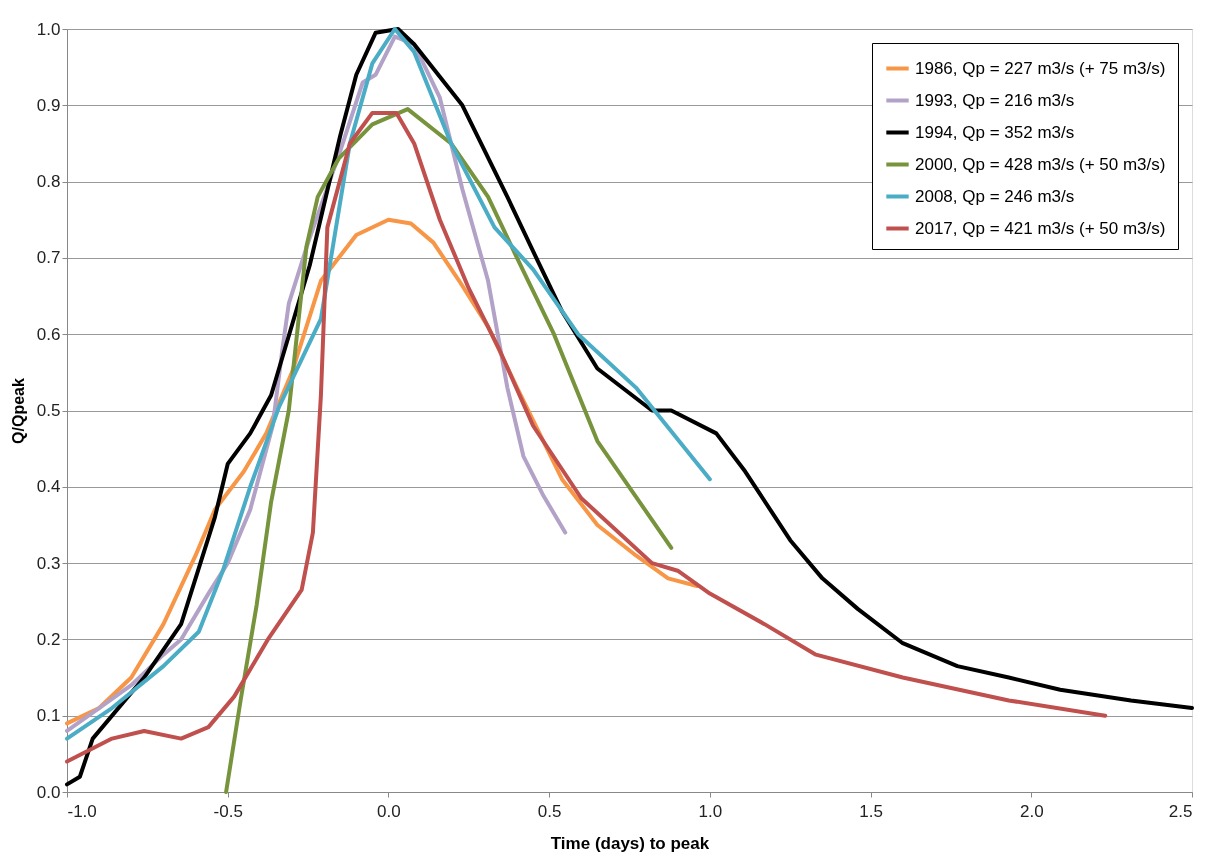 The height and width of the screenshot is (861, 1216). Describe the element at coordinates (630, 843) in the screenshot. I see `x-axis-title: Time (days) to peak` at that location.